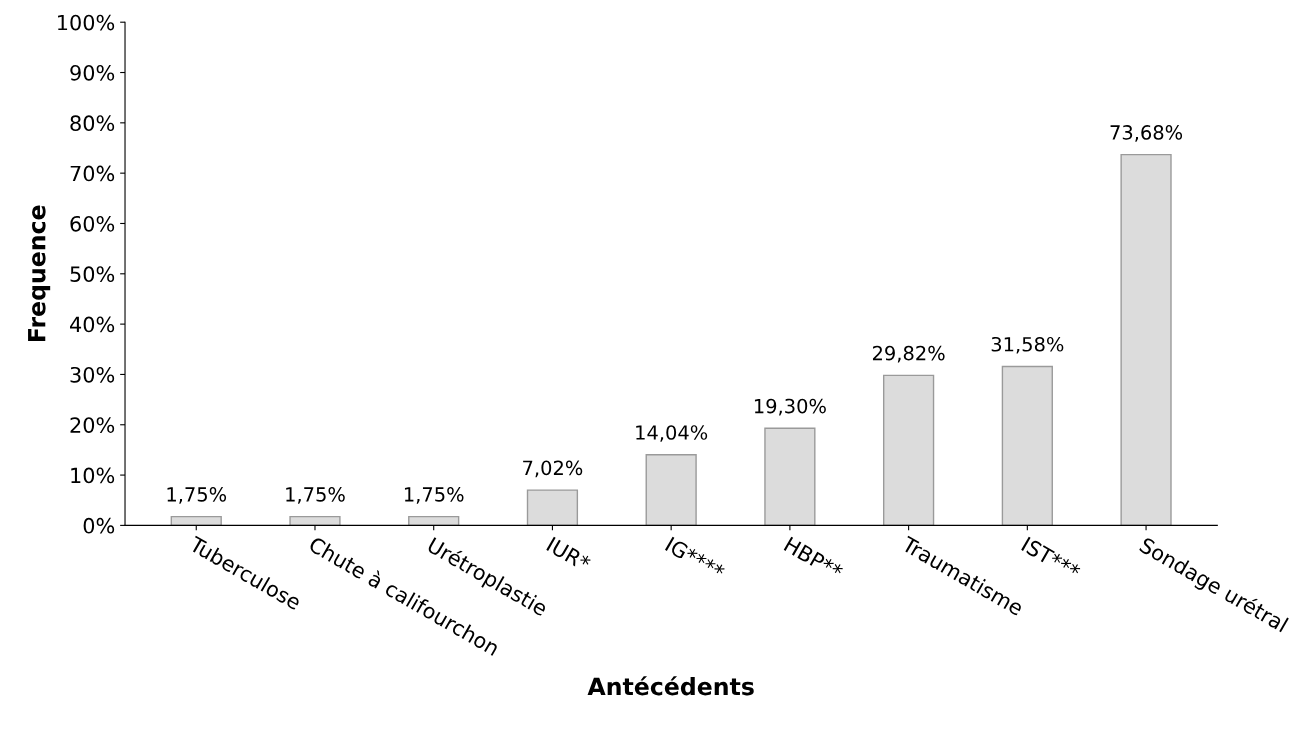 The image size is (1316, 740). I want to click on y-tick-label: 100%, so click(86, 22).